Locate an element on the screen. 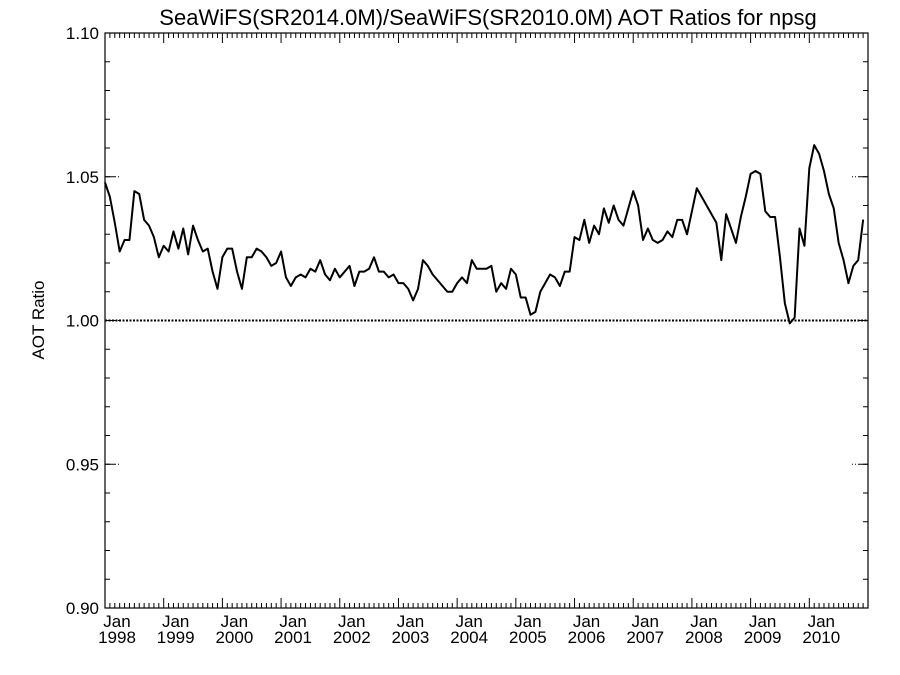 The width and height of the screenshot is (900, 675). x-tick-label-year: 2008 is located at coordinates (704, 637).